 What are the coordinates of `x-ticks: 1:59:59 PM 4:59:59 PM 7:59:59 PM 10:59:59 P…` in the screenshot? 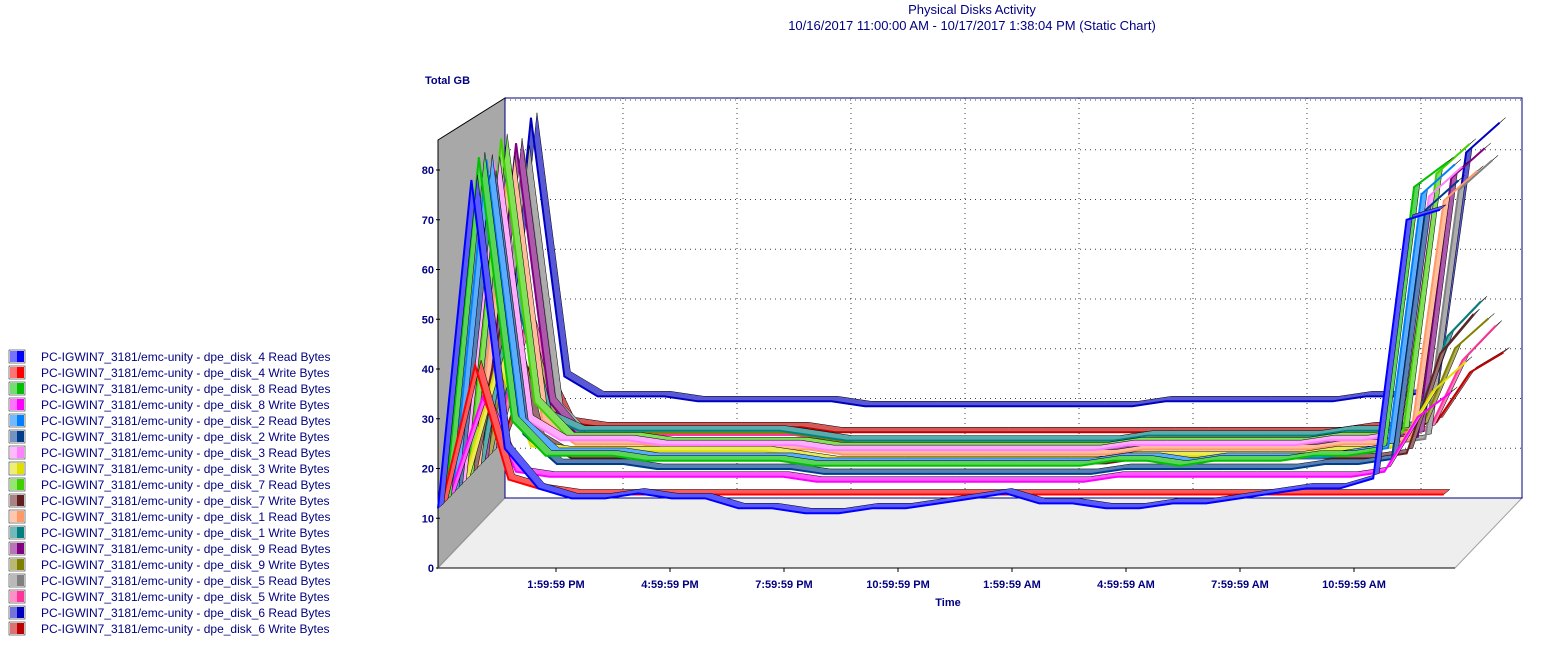 It's located at (956, 579).